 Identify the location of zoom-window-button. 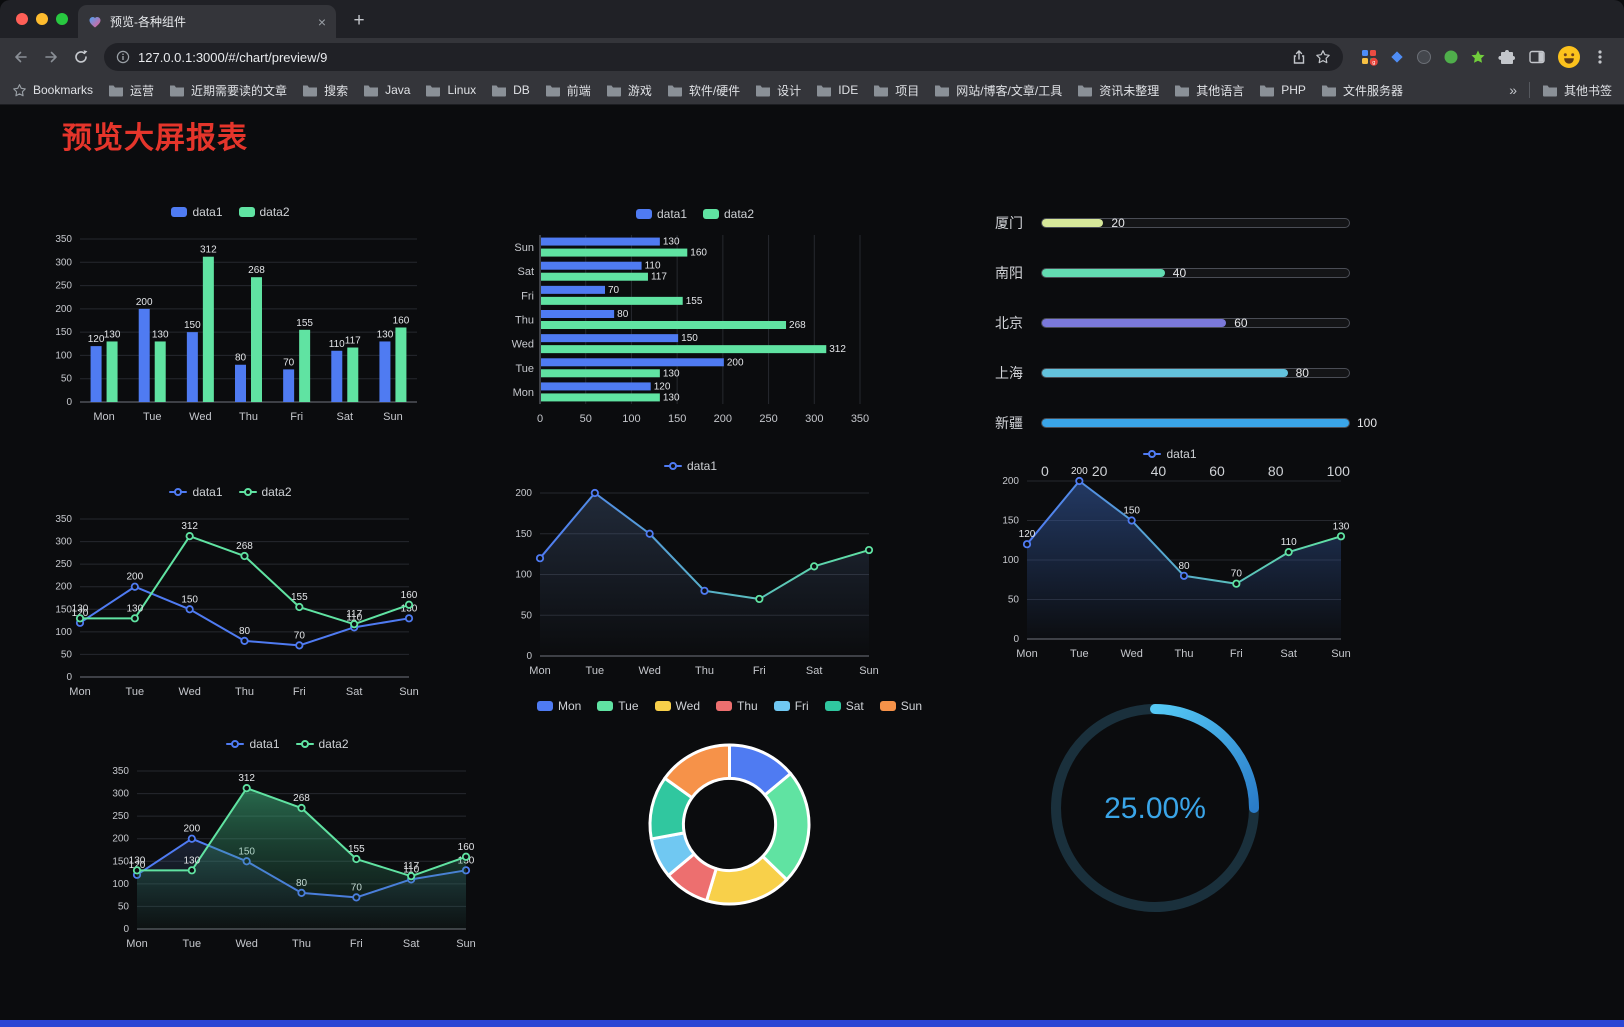
(62, 19).